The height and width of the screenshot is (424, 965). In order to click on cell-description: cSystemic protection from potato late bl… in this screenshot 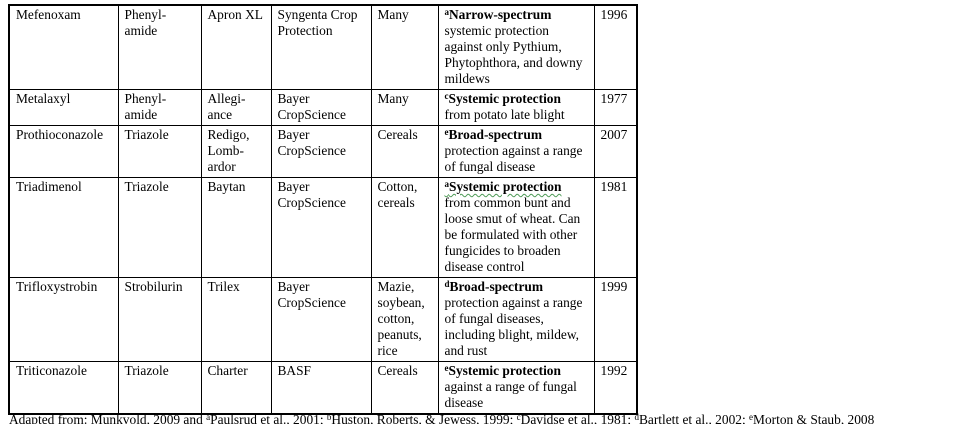, I will do `click(516, 107)`.